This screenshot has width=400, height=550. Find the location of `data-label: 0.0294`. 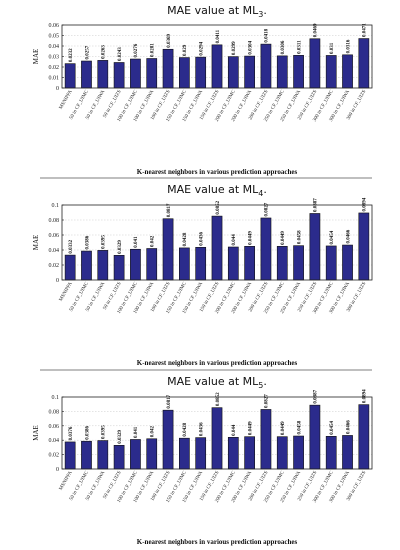

data-label: 0.0294 is located at coordinates (201, 48).